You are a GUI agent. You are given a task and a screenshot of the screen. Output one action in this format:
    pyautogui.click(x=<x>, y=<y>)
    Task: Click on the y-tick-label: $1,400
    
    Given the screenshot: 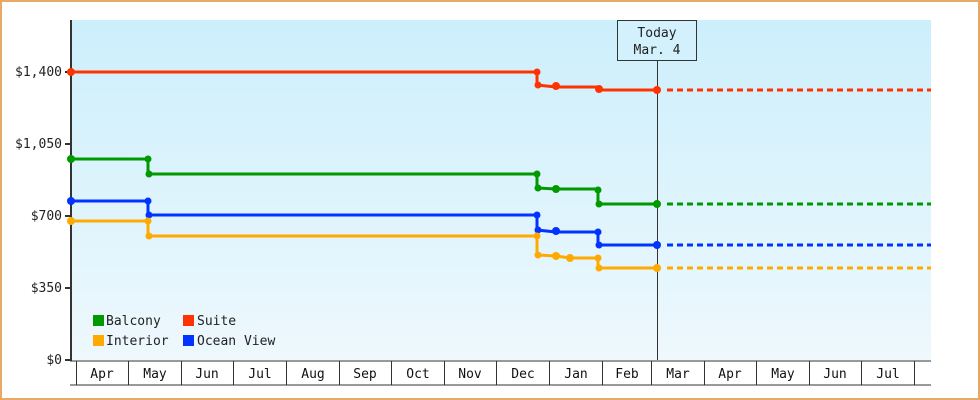 What is the action you would take?
    pyautogui.click(x=38, y=72)
    